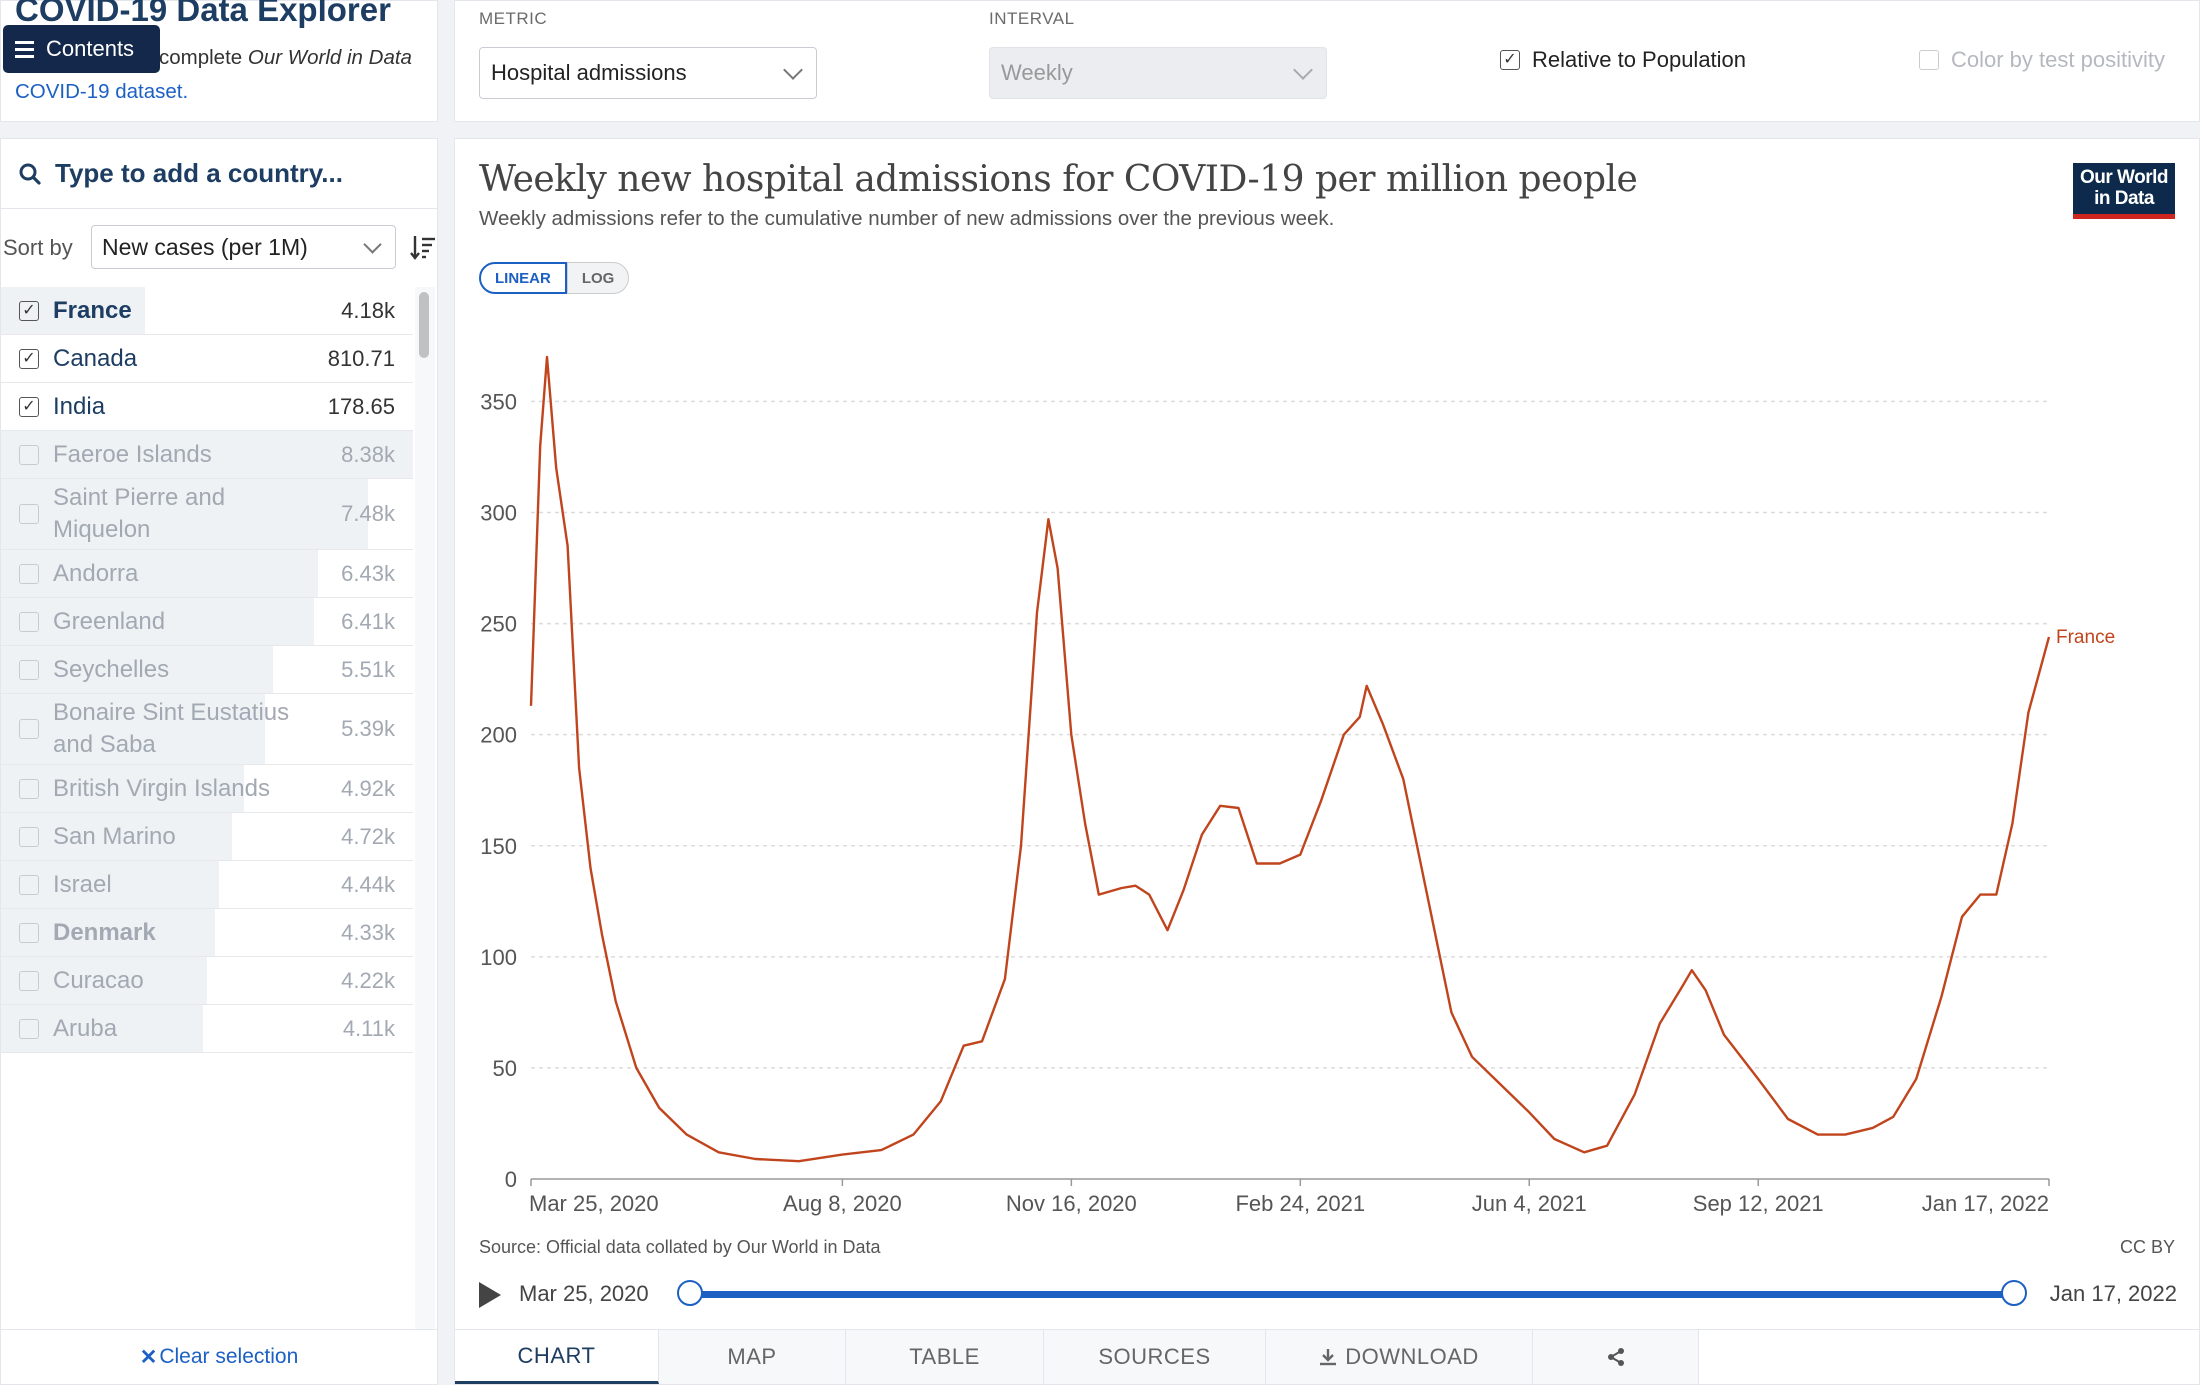  Describe the element at coordinates (2014, 1293) in the screenshot. I see `timeline-end-handle` at that location.